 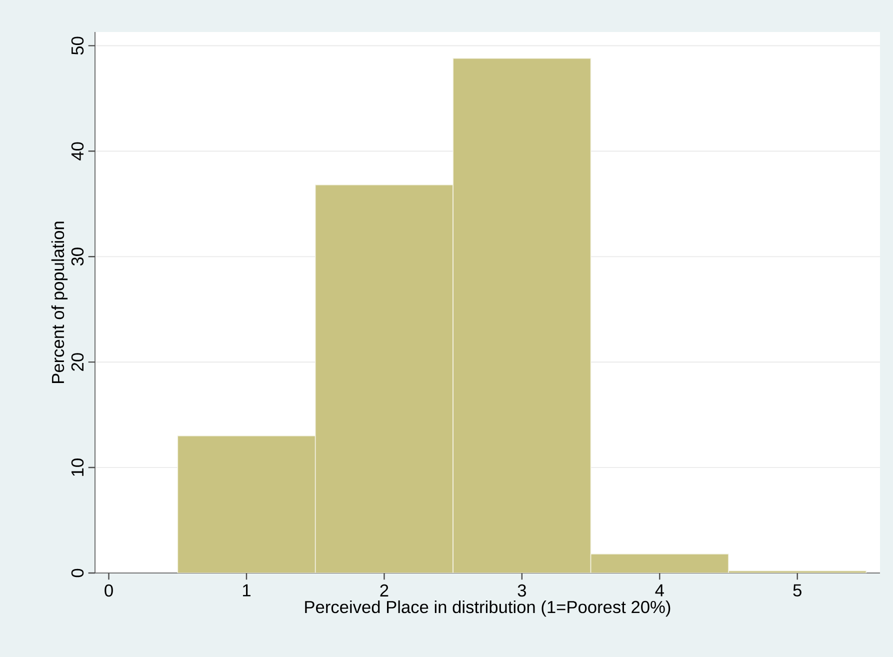 I want to click on y-tick-label: 20, so click(x=77, y=362).